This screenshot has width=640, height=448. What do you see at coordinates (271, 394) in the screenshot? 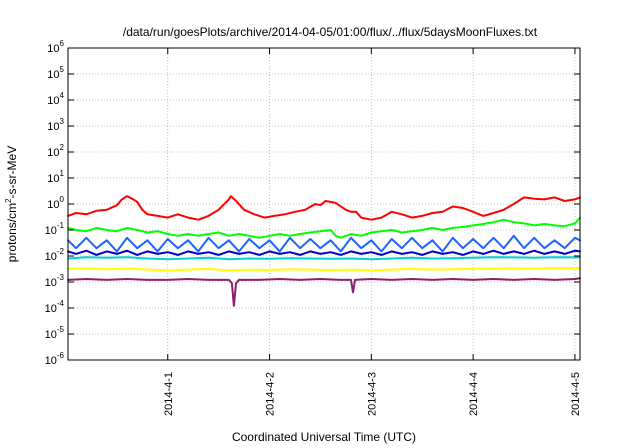
I see `x-tick-label: 2014-4-2` at bounding box center [271, 394].